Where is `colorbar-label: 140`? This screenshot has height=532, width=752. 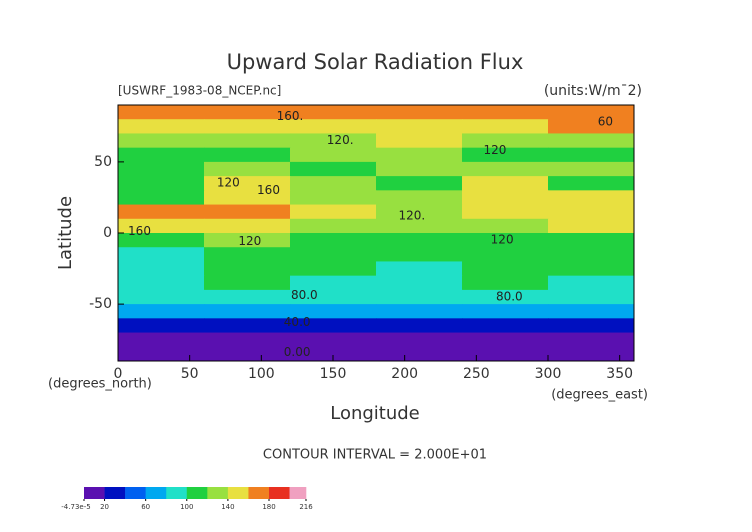
colorbar-label: 140 is located at coordinates (227, 507).